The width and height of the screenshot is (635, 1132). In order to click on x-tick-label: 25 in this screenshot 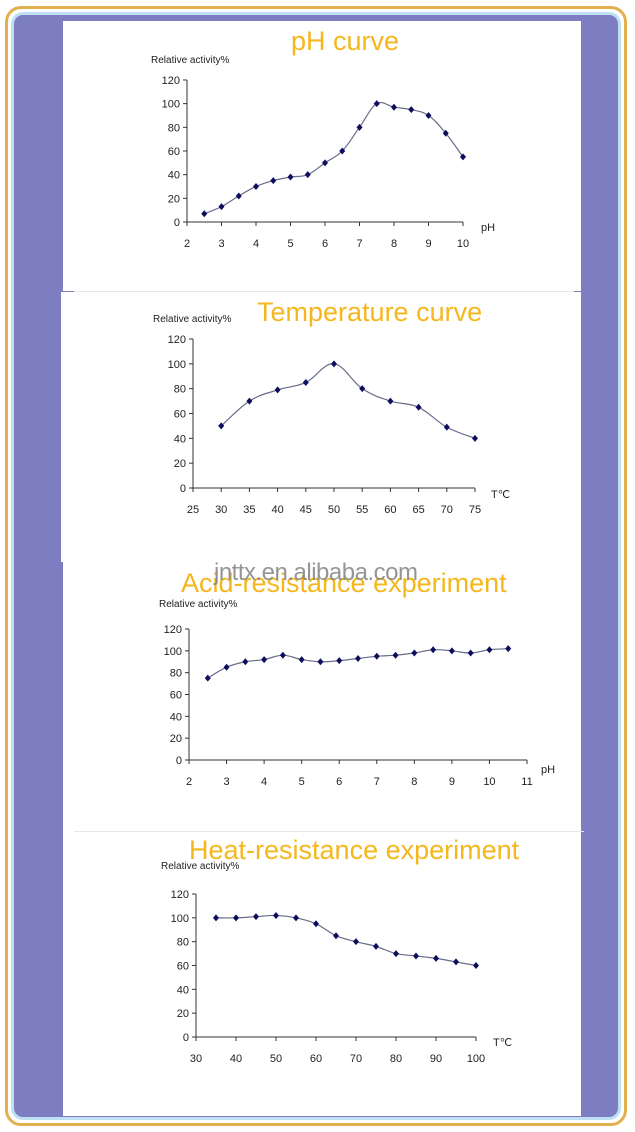, I will do `click(193, 510)`.